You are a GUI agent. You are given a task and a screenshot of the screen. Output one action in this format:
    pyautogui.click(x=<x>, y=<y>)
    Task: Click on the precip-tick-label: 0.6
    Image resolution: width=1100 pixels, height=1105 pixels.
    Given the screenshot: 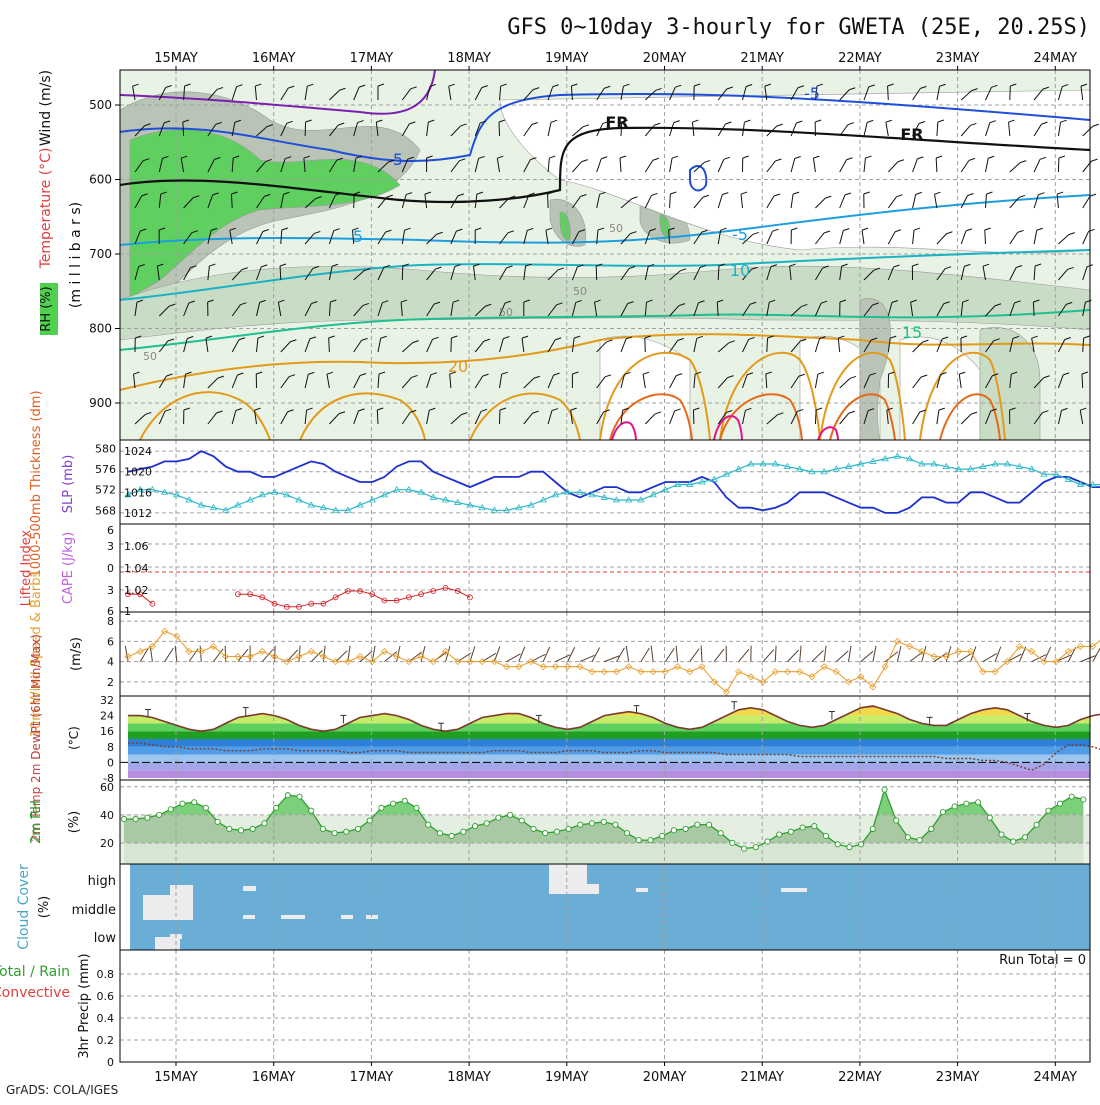 What is the action you would take?
    pyautogui.click(x=106, y=996)
    